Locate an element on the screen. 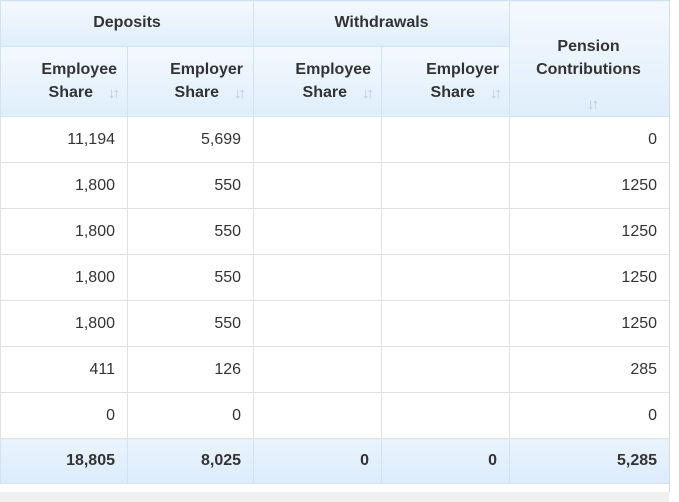  cell-deposits-employer: 0 is located at coordinates (190, 416).